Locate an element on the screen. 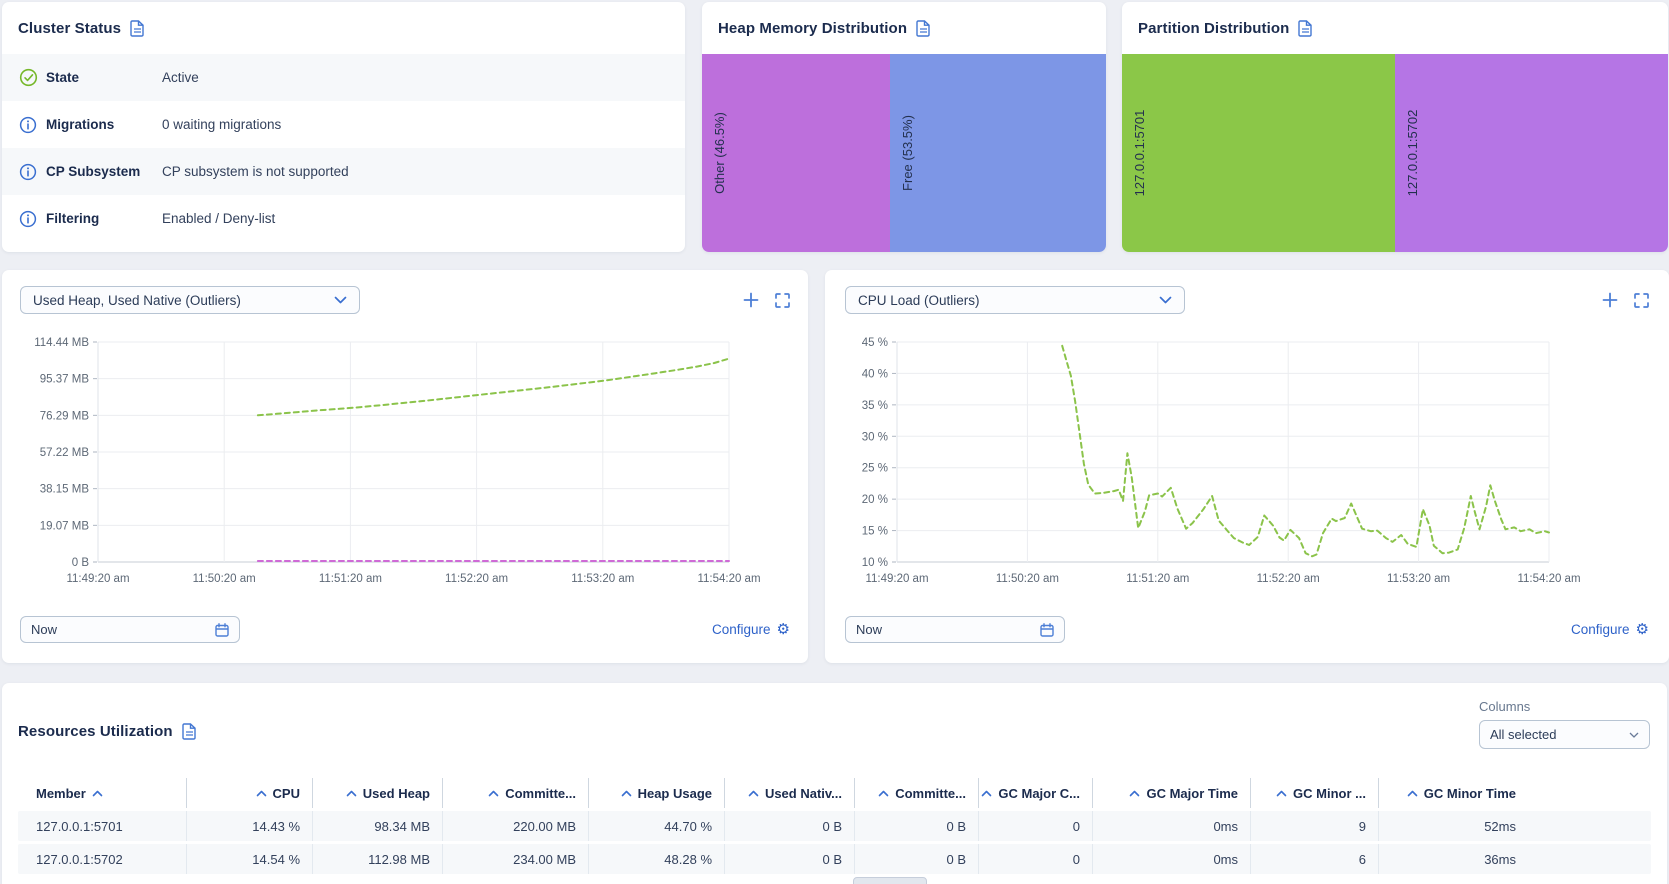 The width and height of the screenshot is (1669, 884). memory-time-picker-value: Now is located at coordinates (44, 629).